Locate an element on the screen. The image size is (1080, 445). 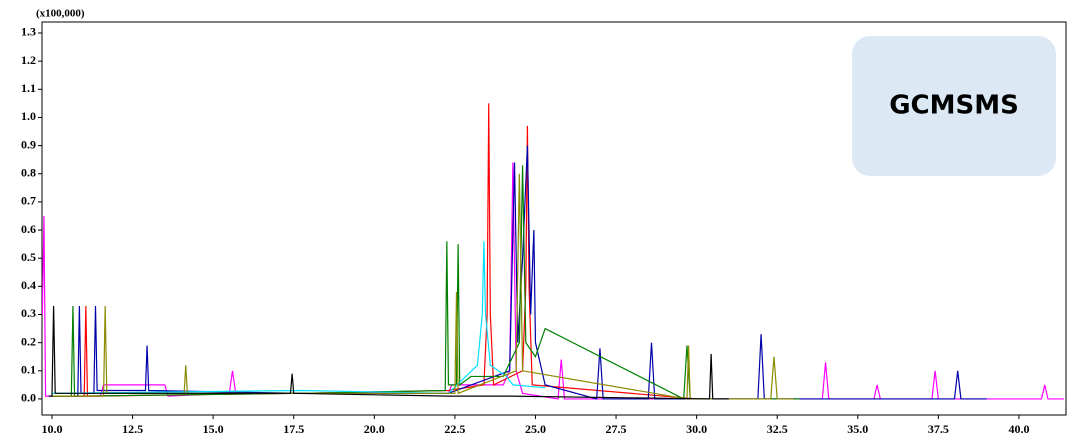
annotation-box is located at coordinates (954, 106).